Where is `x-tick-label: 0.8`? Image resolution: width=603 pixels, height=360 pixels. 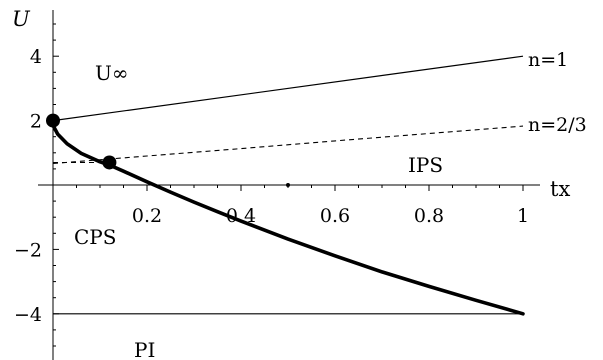 x-tick-label: 0.8 is located at coordinates (429, 216).